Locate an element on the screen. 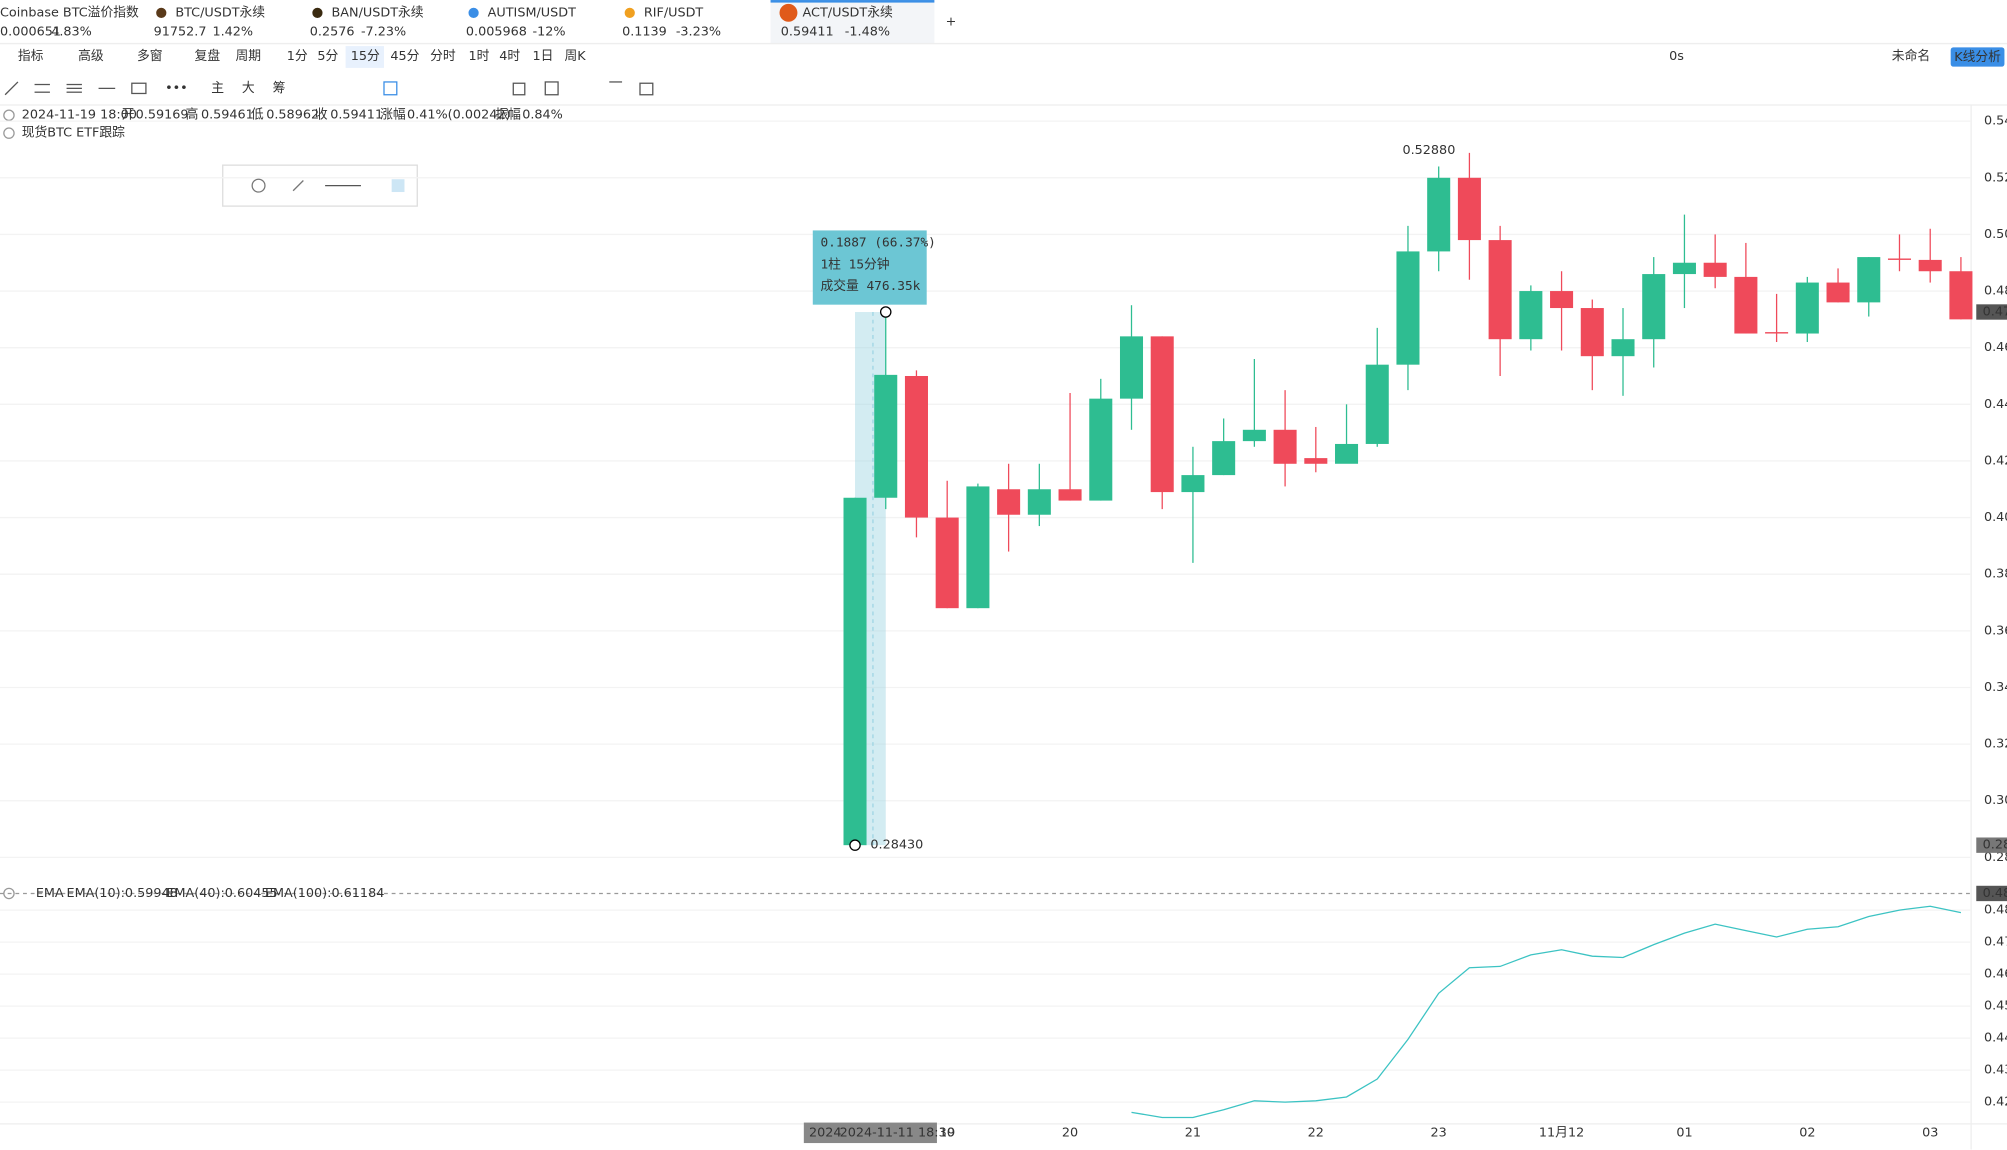 Image resolution: width=2007 pixels, height=1150 pixels. active-tab-bar is located at coordinates (852, 1).